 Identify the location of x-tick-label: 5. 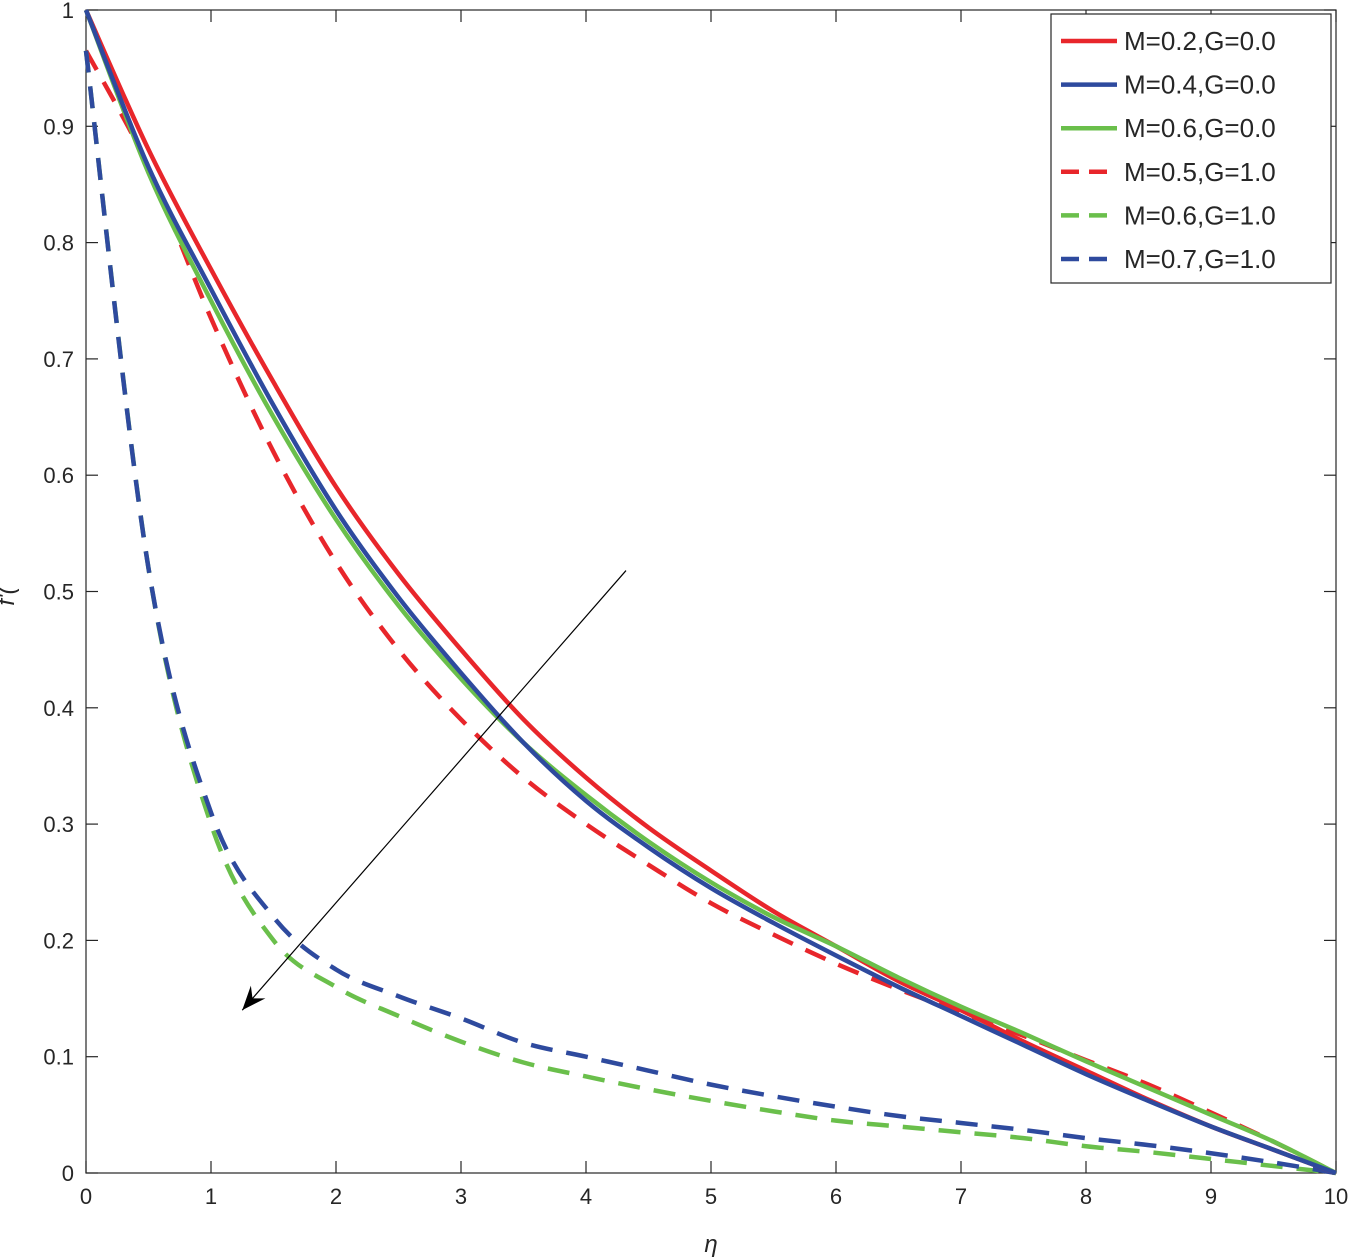
(711, 1196).